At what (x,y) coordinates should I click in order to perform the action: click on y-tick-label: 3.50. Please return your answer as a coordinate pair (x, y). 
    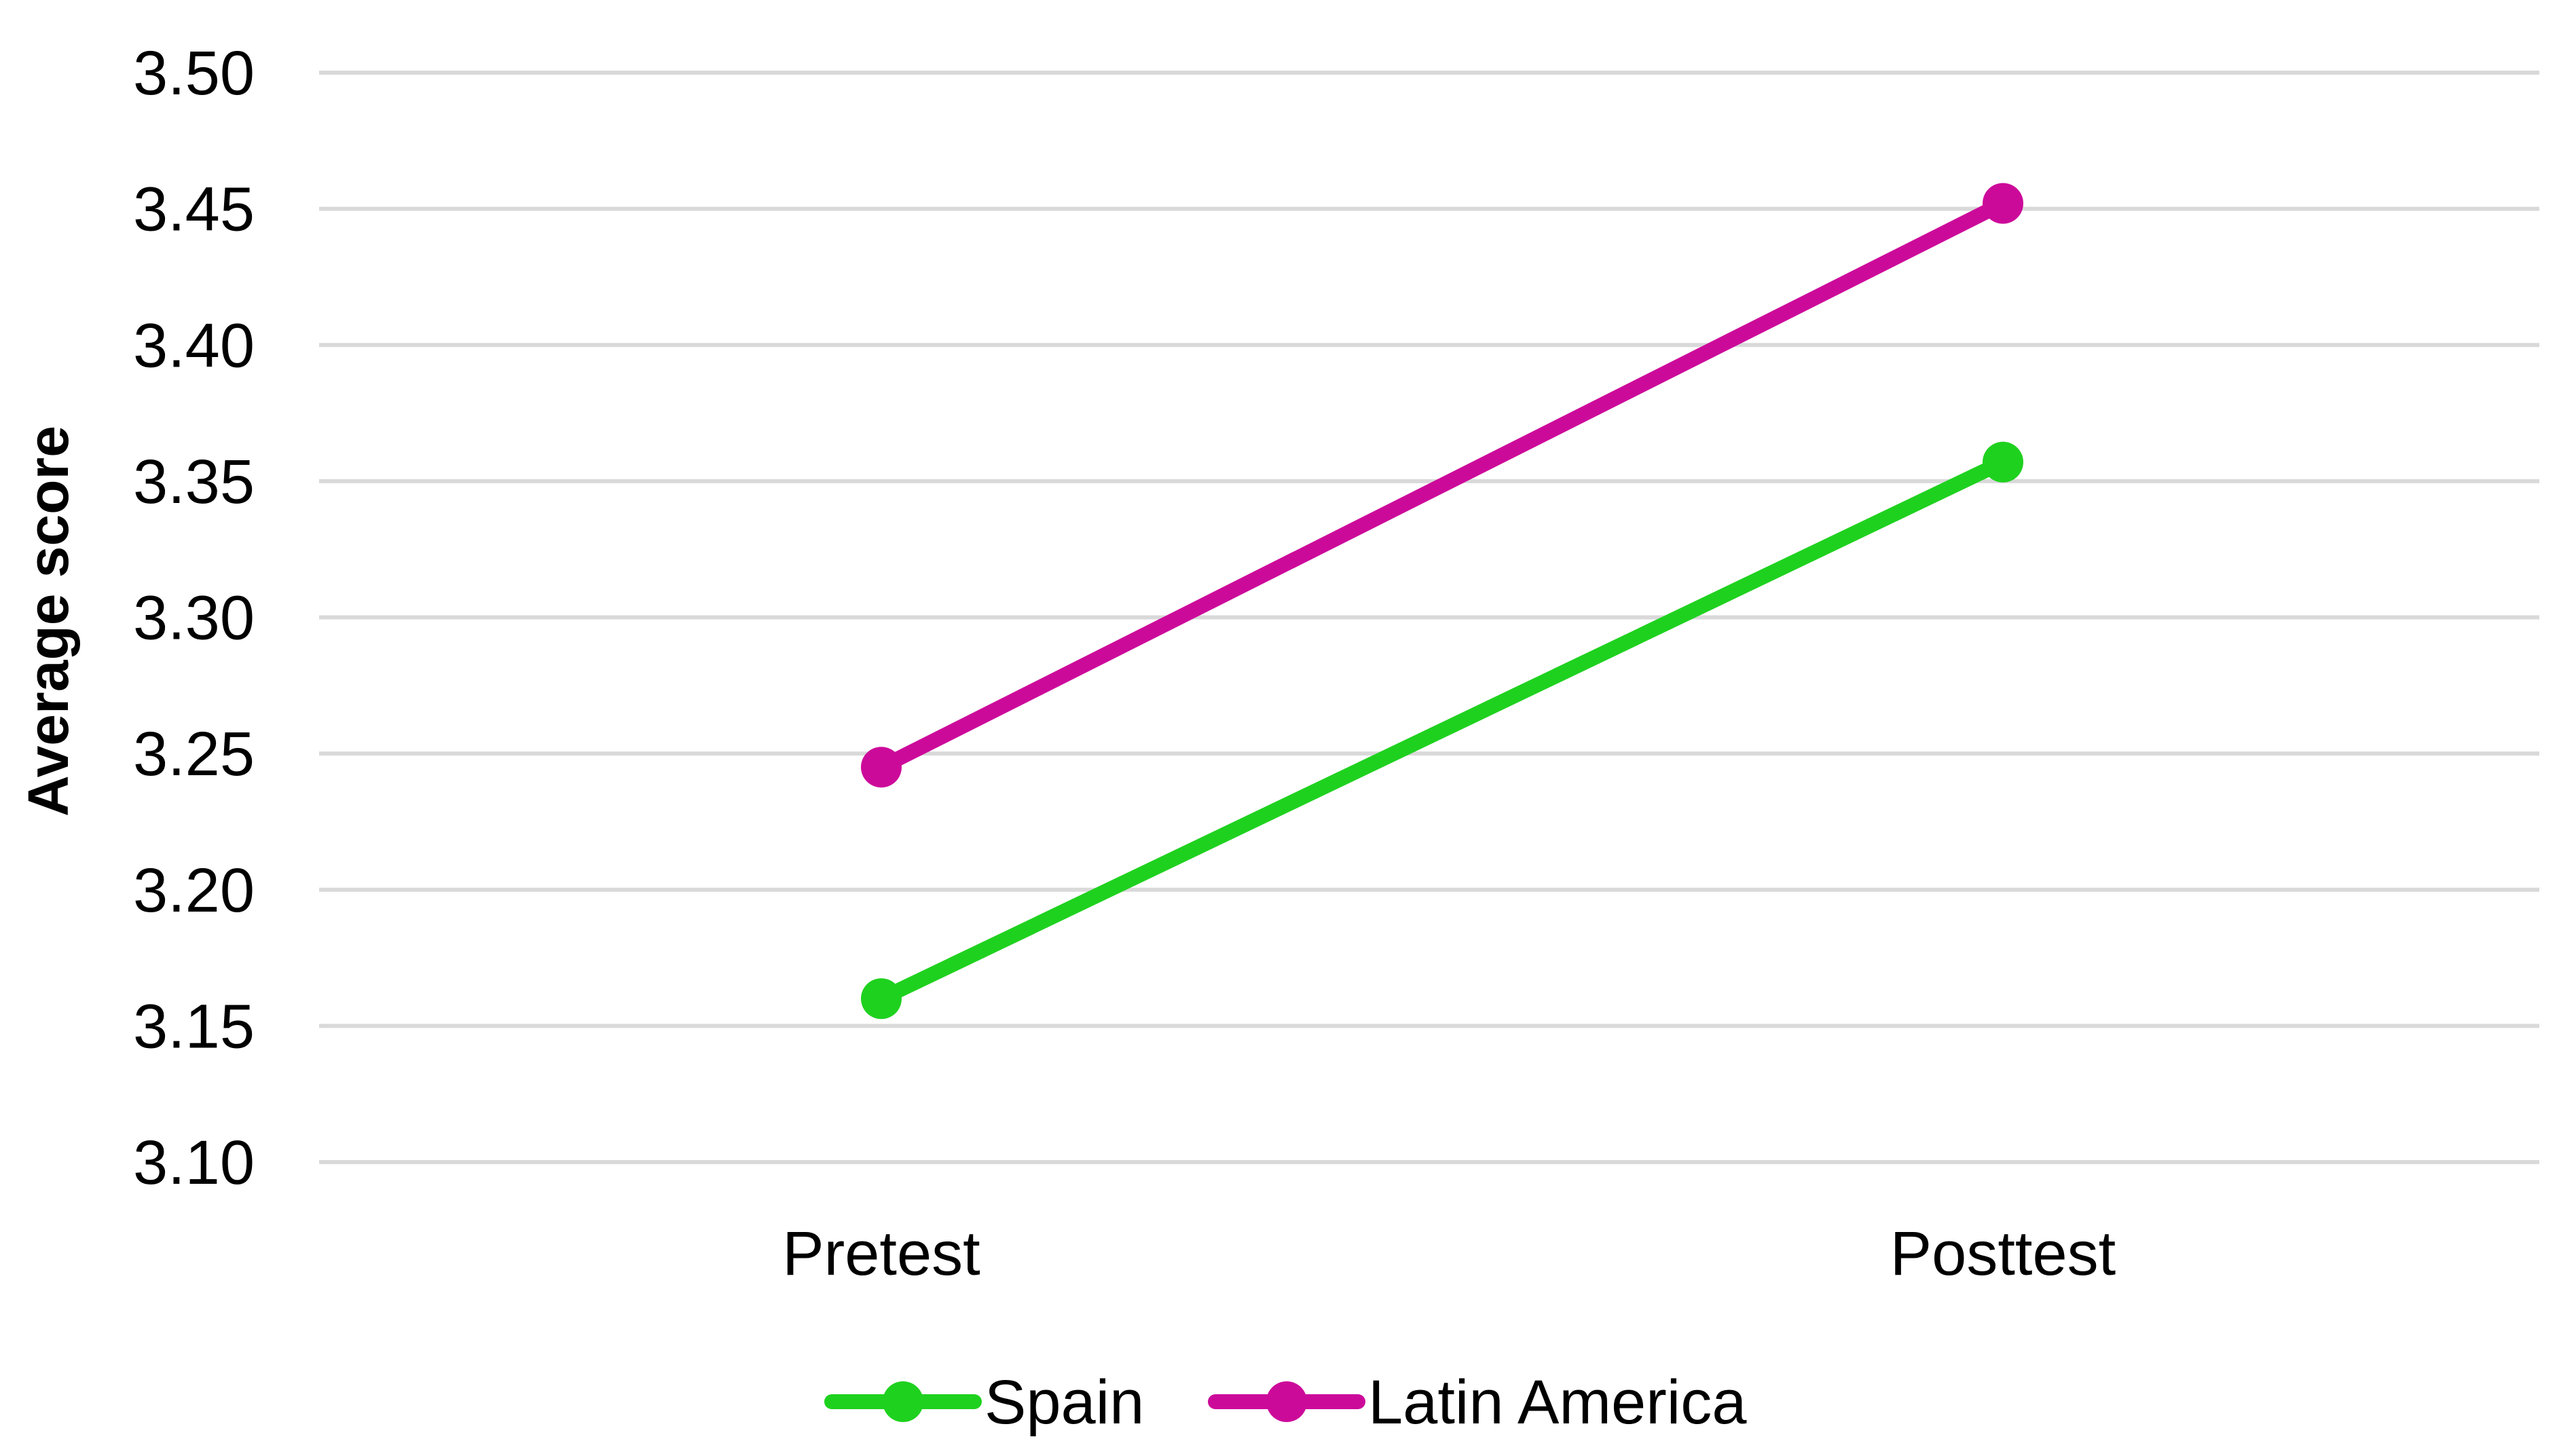
    Looking at the image, I should click on (194, 73).